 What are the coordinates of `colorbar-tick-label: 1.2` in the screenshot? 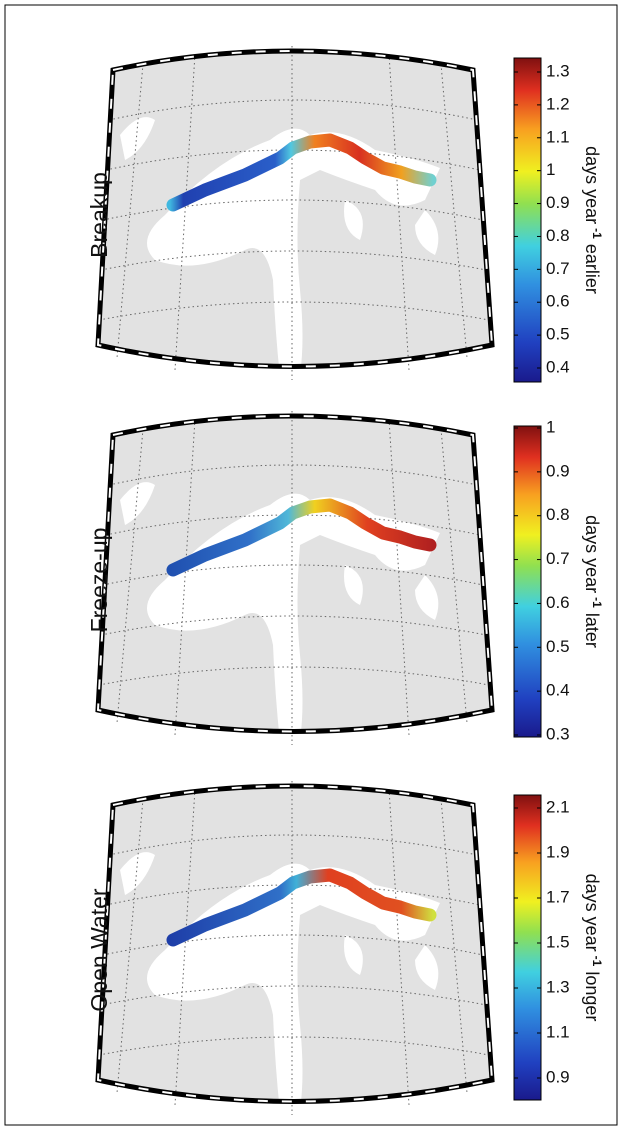 It's located at (558, 103).